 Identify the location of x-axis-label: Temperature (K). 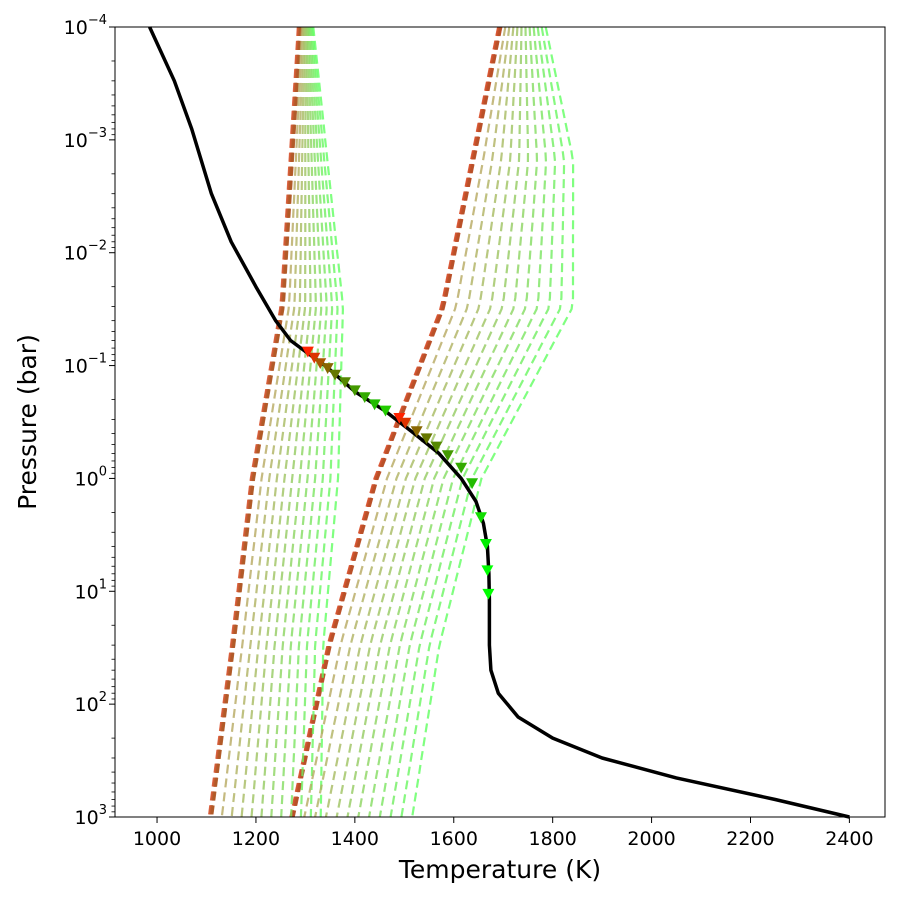
(499, 869).